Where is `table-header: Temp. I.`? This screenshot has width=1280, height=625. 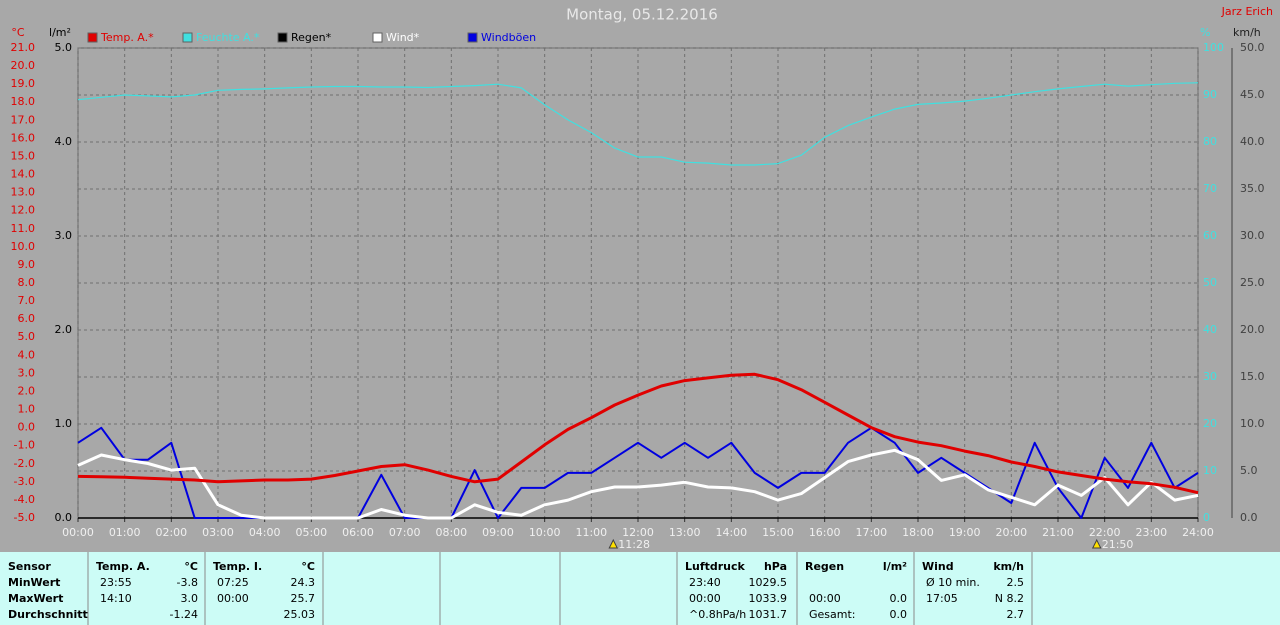 table-header: Temp. I. is located at coordinates (237, 566).